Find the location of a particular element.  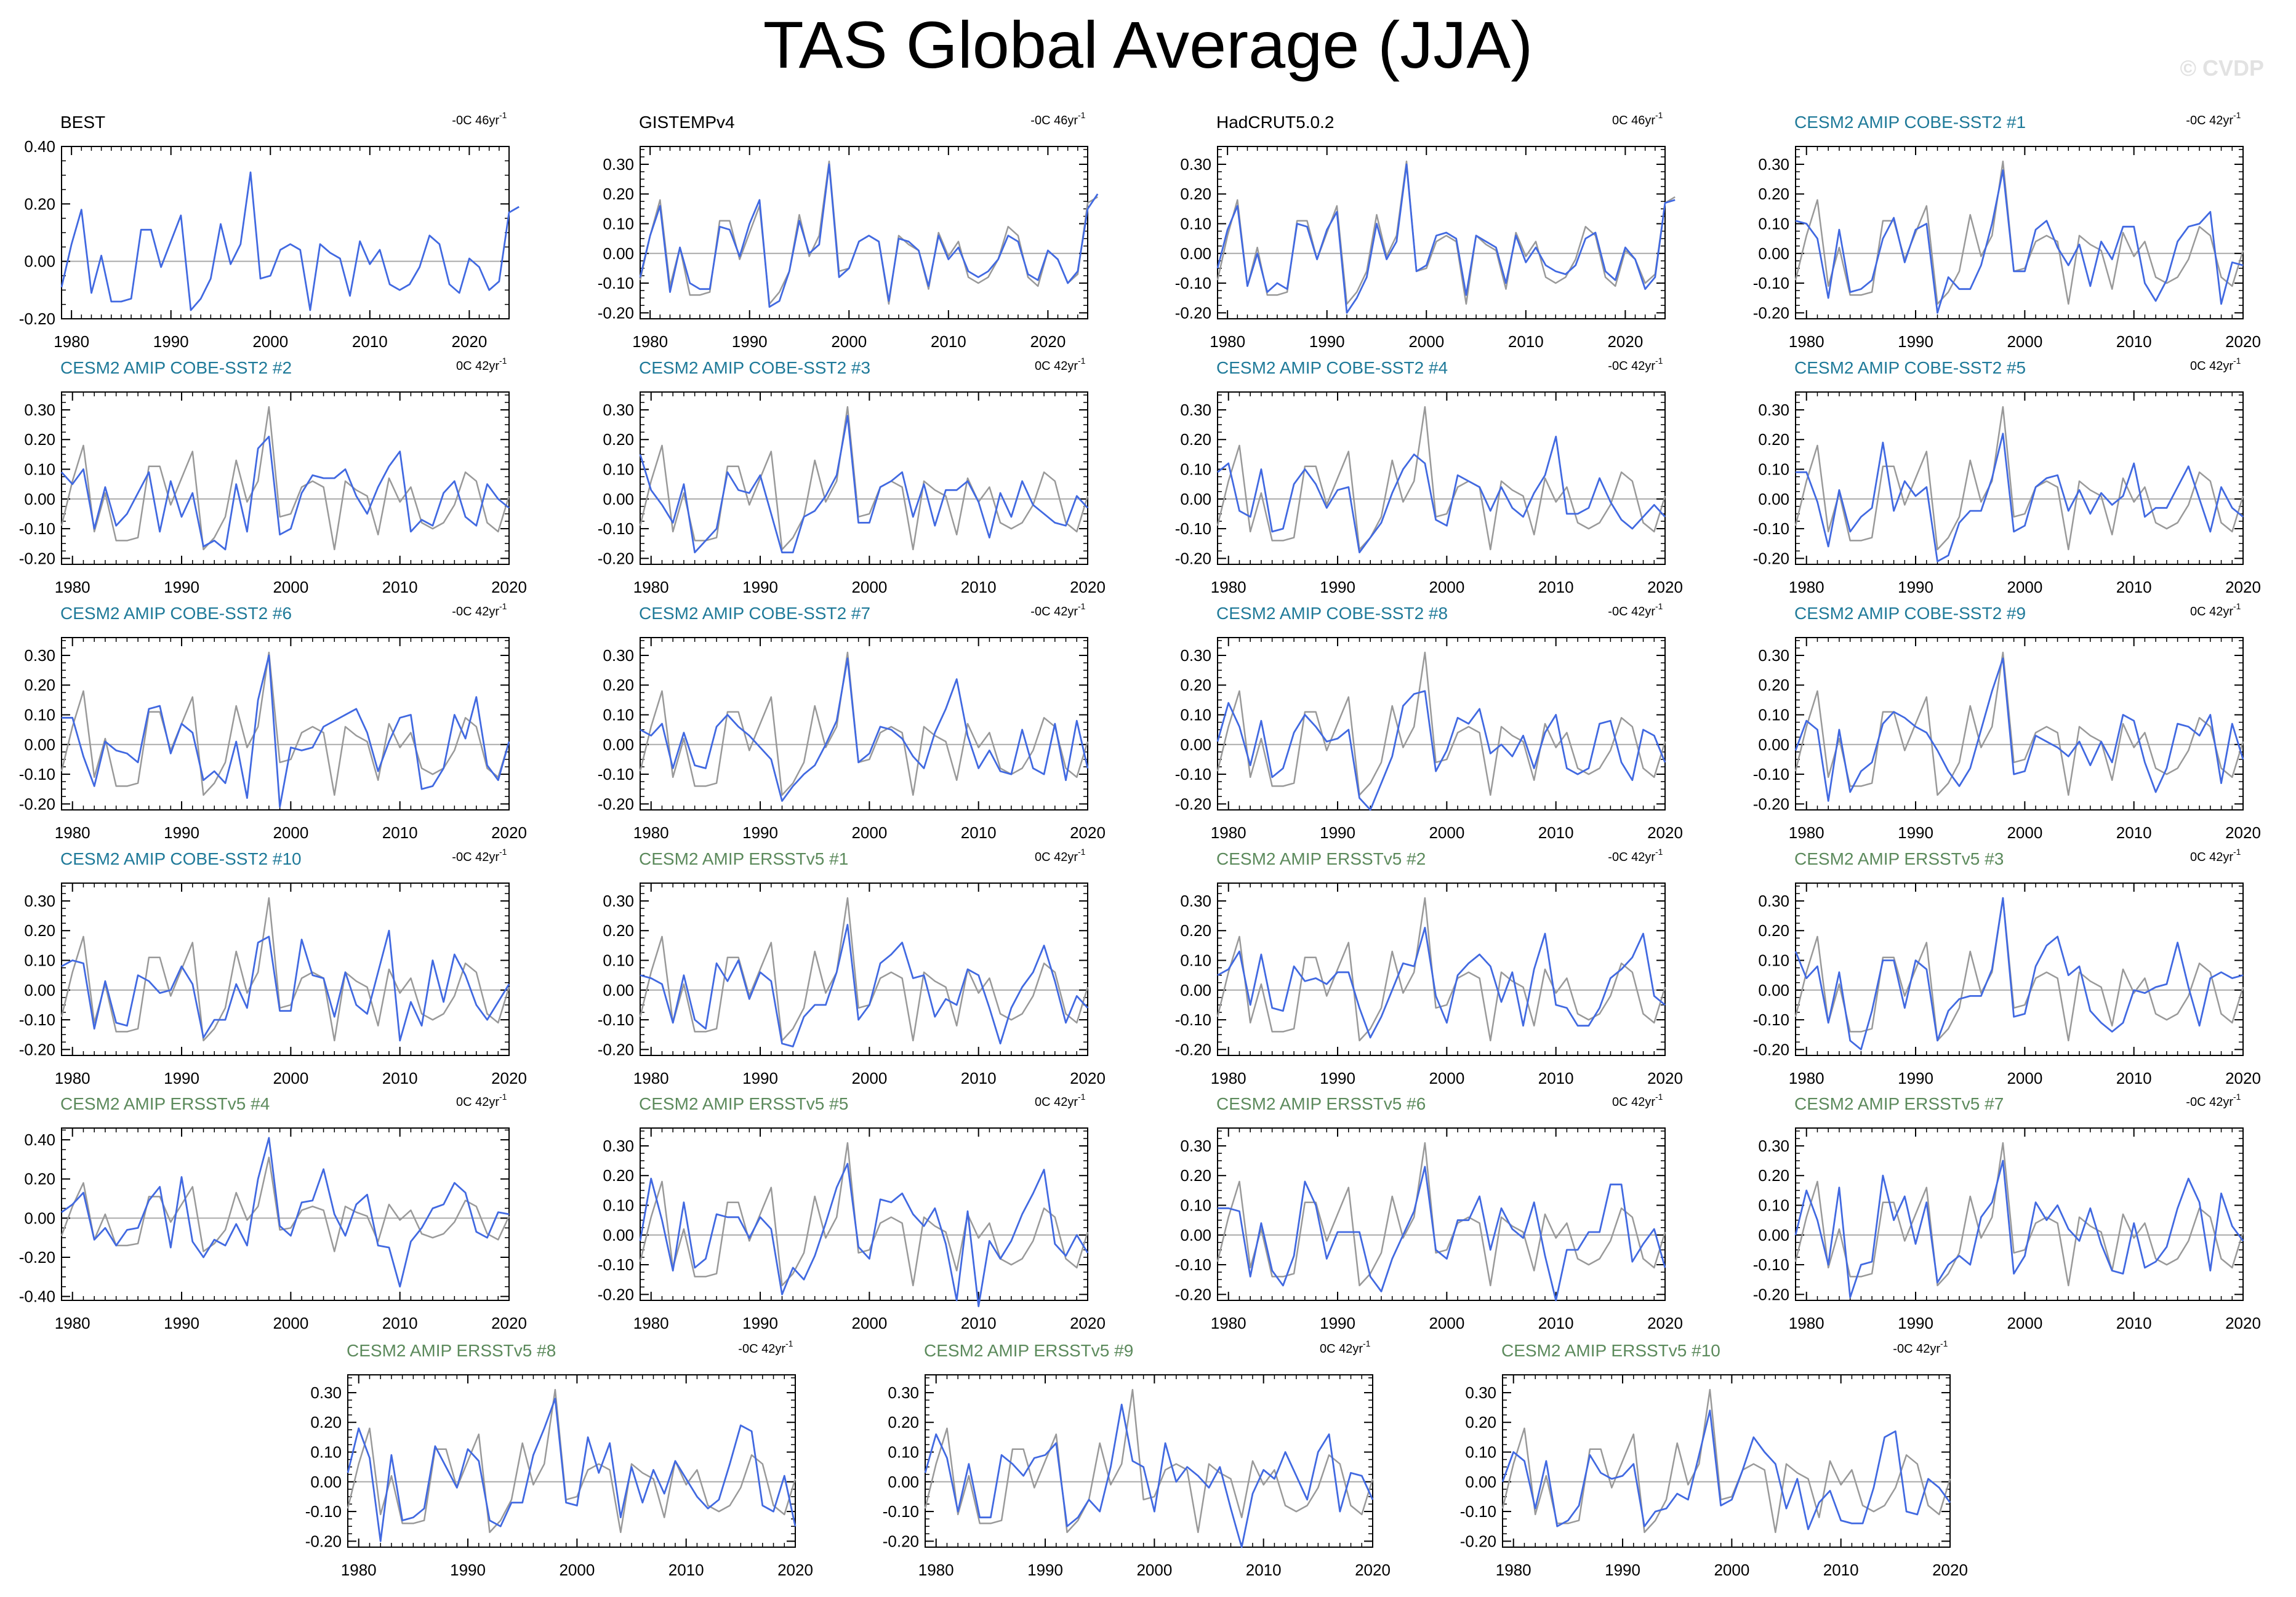

y-tick-label: -0.40 is located at coordinates (37, 1296).